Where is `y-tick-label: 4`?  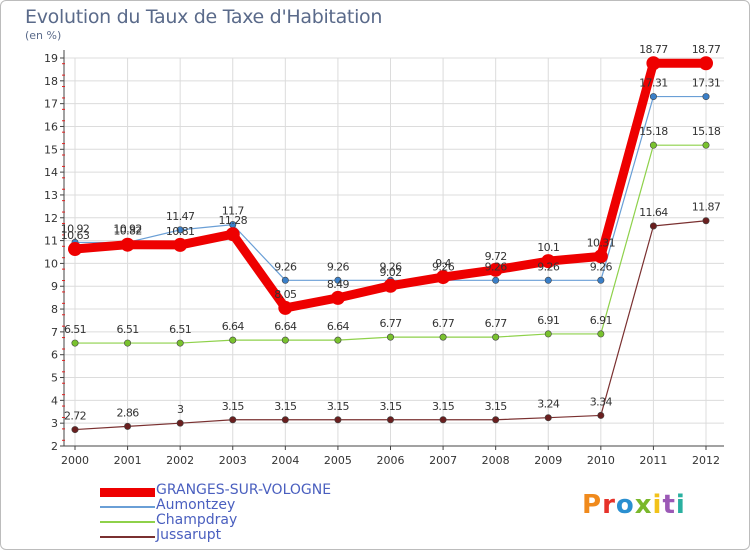
y-tick-label: 4 is located at coordinates (54, 400).